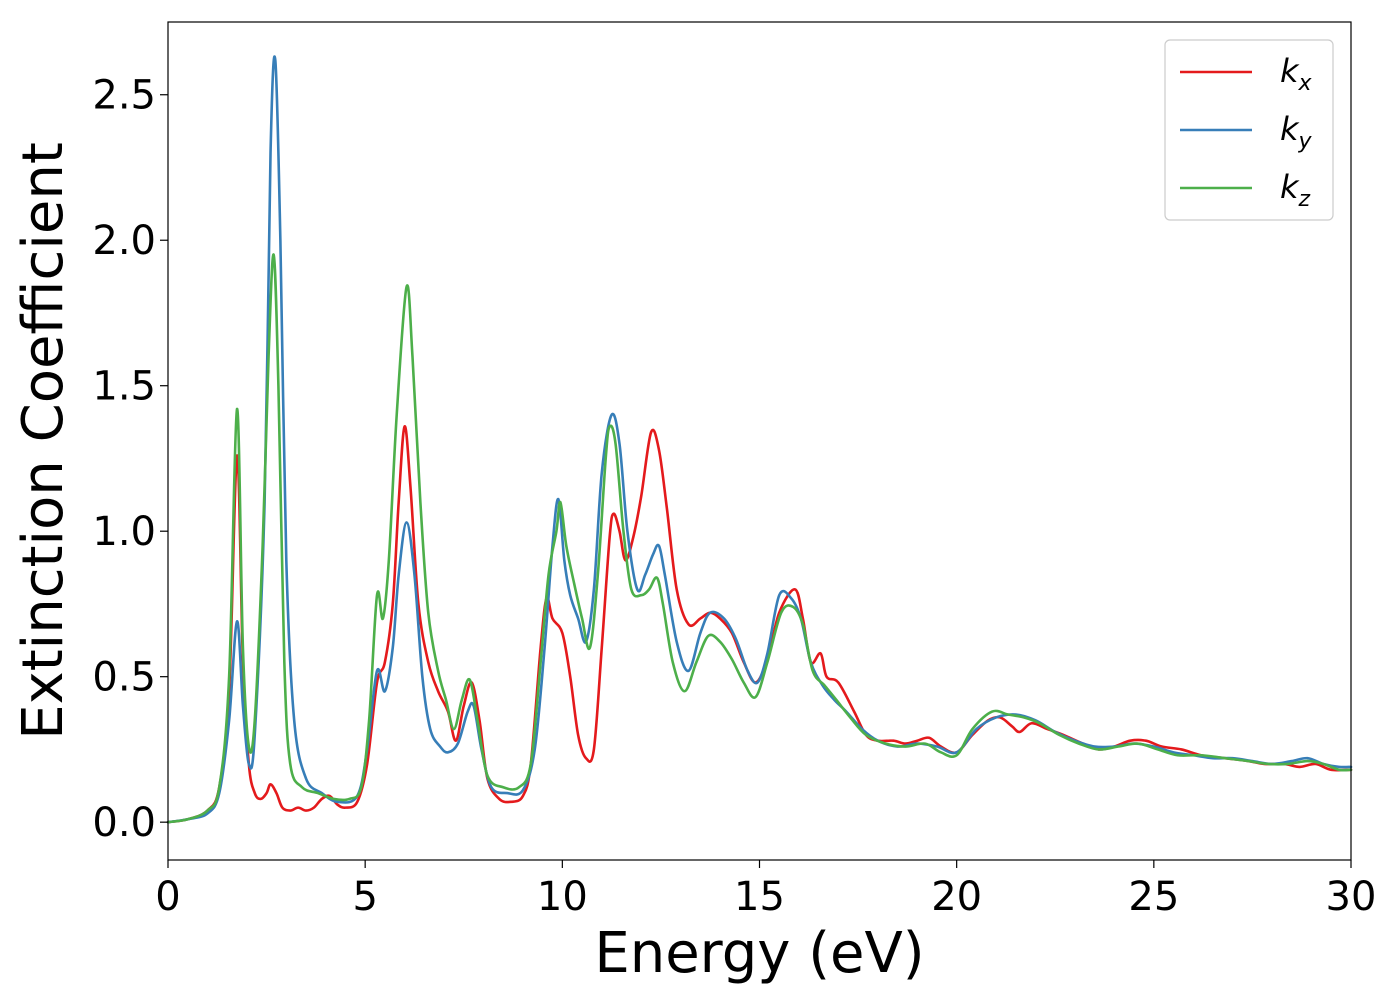  What do you see at coordinates (124, 532) in the screenshot?
I see `y-tick-label: 1.0` at bounding box center [124, 532].